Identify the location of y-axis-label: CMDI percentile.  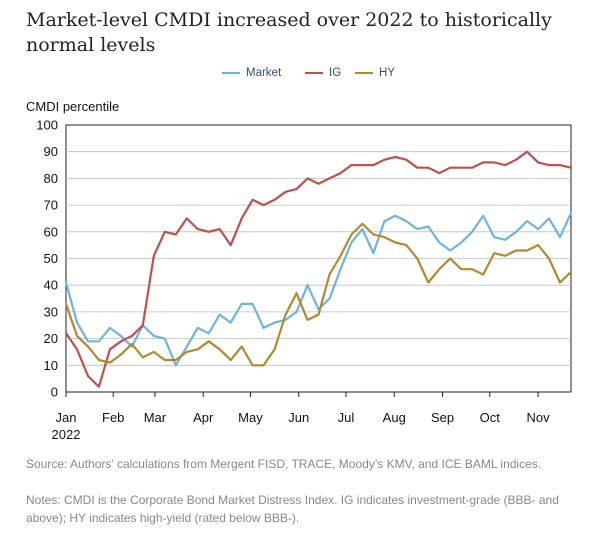
(73, 106).